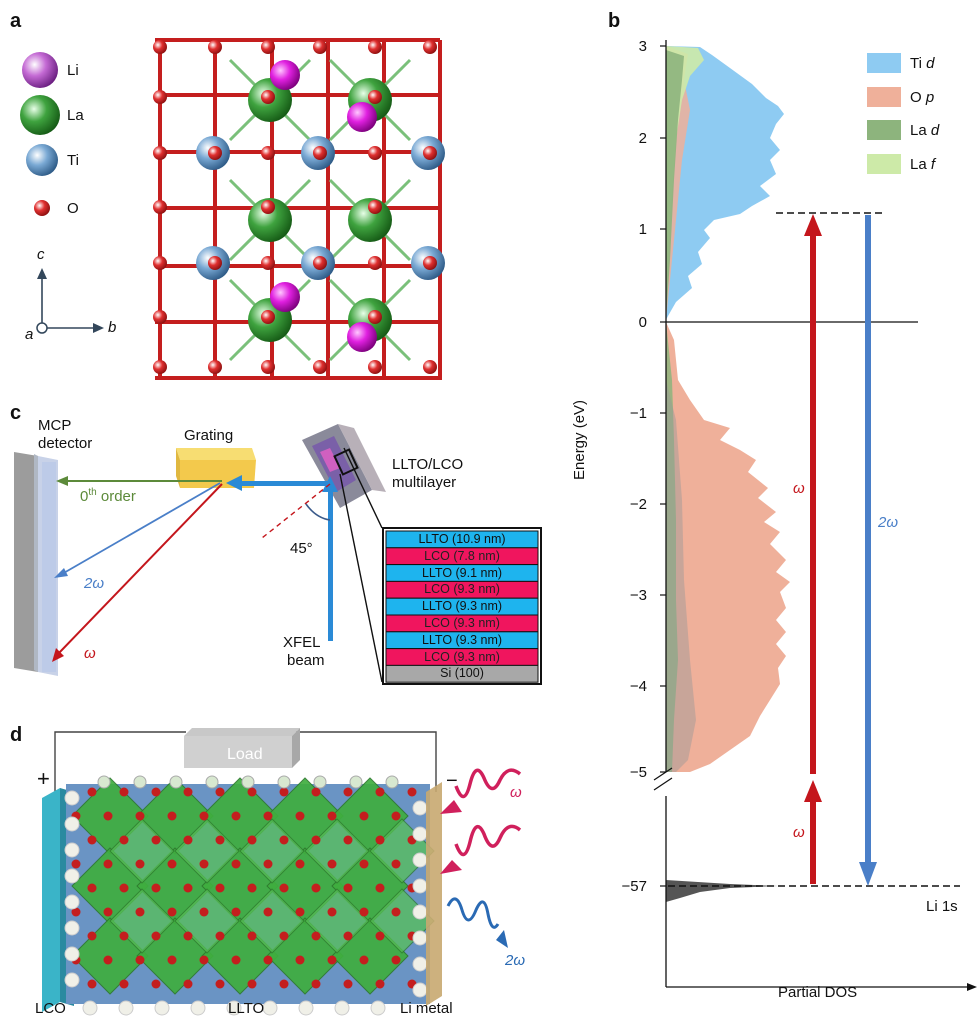 This screenshot has height=1023, width=979. Describe the element at coordinates (42, 208) in the screenshot. I see `o-atom-icon` at that location.